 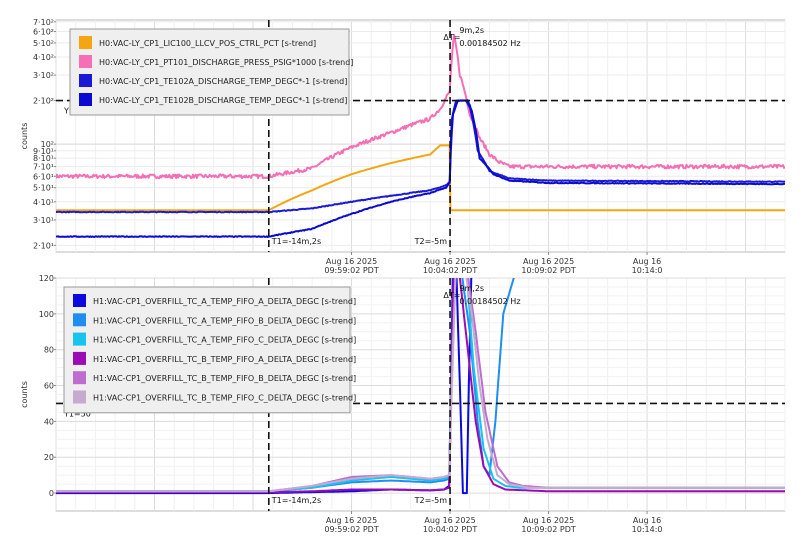 What do you see at coordinates (43, 31) in the screenshot?
I see `y-tick-label: 6·10²` at bounding box center [43, 31].